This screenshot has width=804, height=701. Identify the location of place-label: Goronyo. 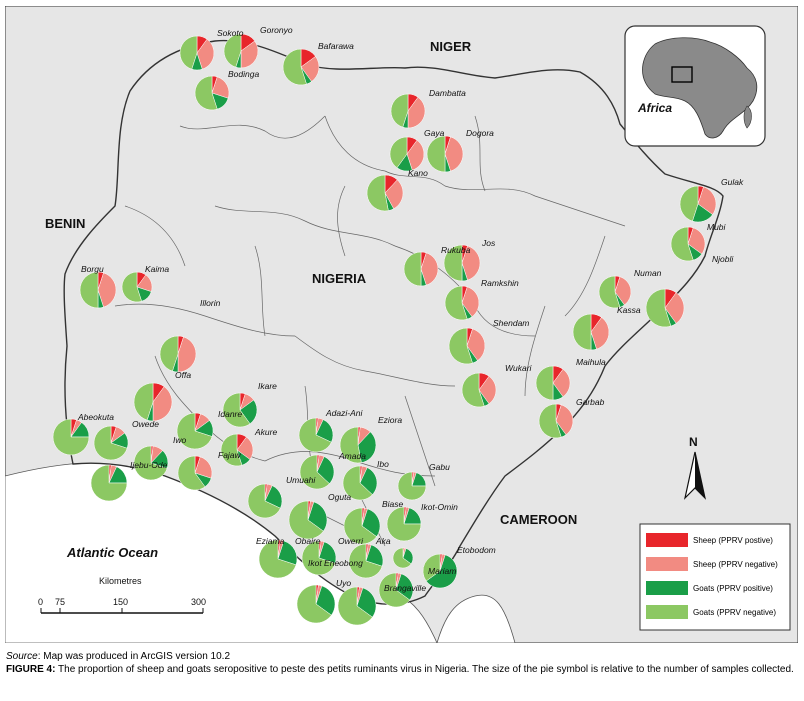
(276, 30).